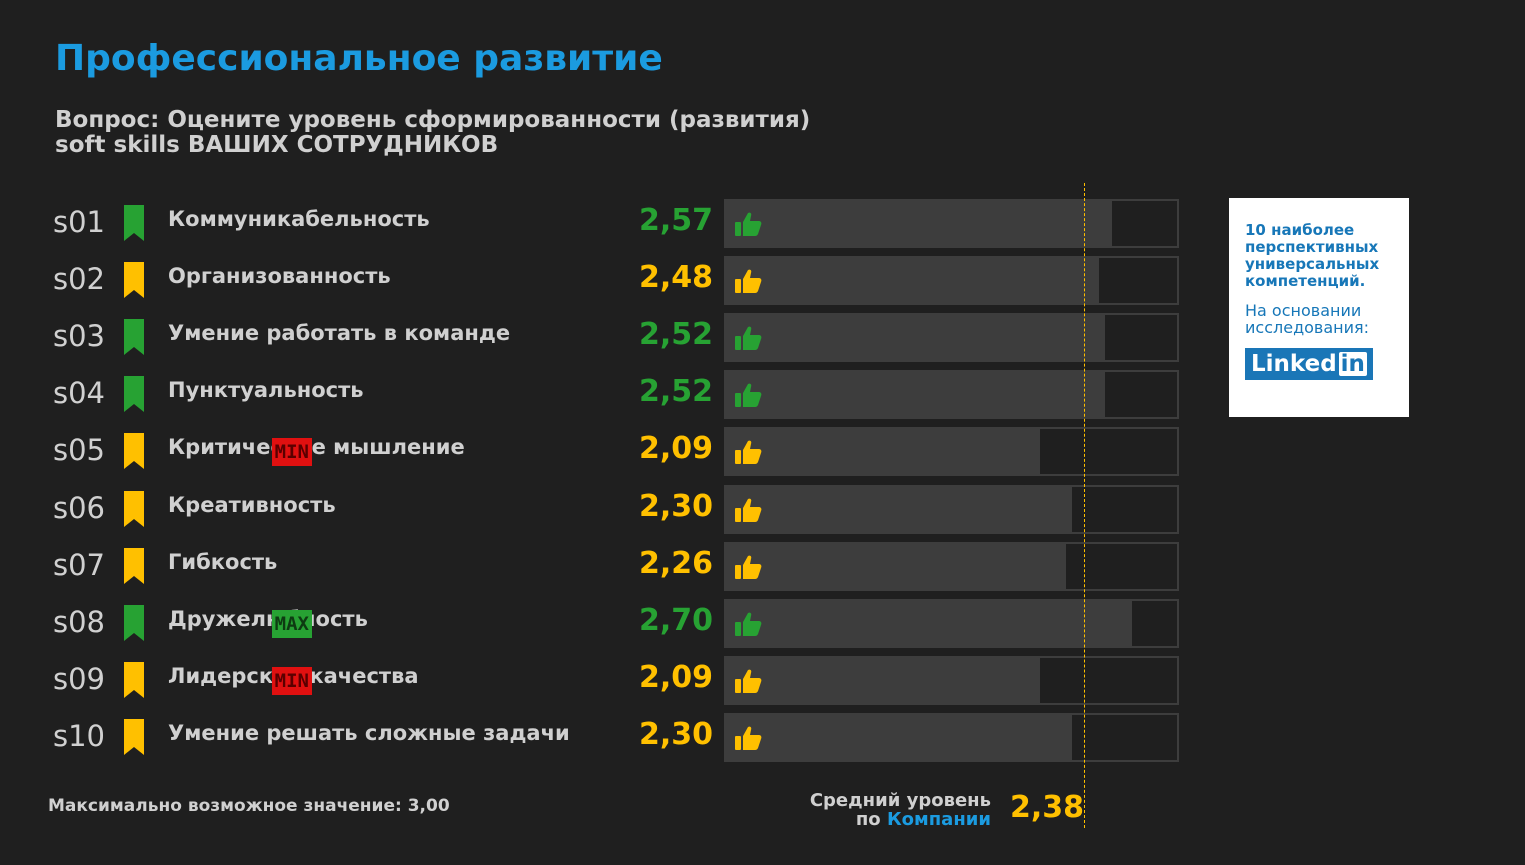 This screenshot has height=865, width=1525. I want to click on skill-row: s10 Умение решать сложные задачи 2,30, so click(600, 737).